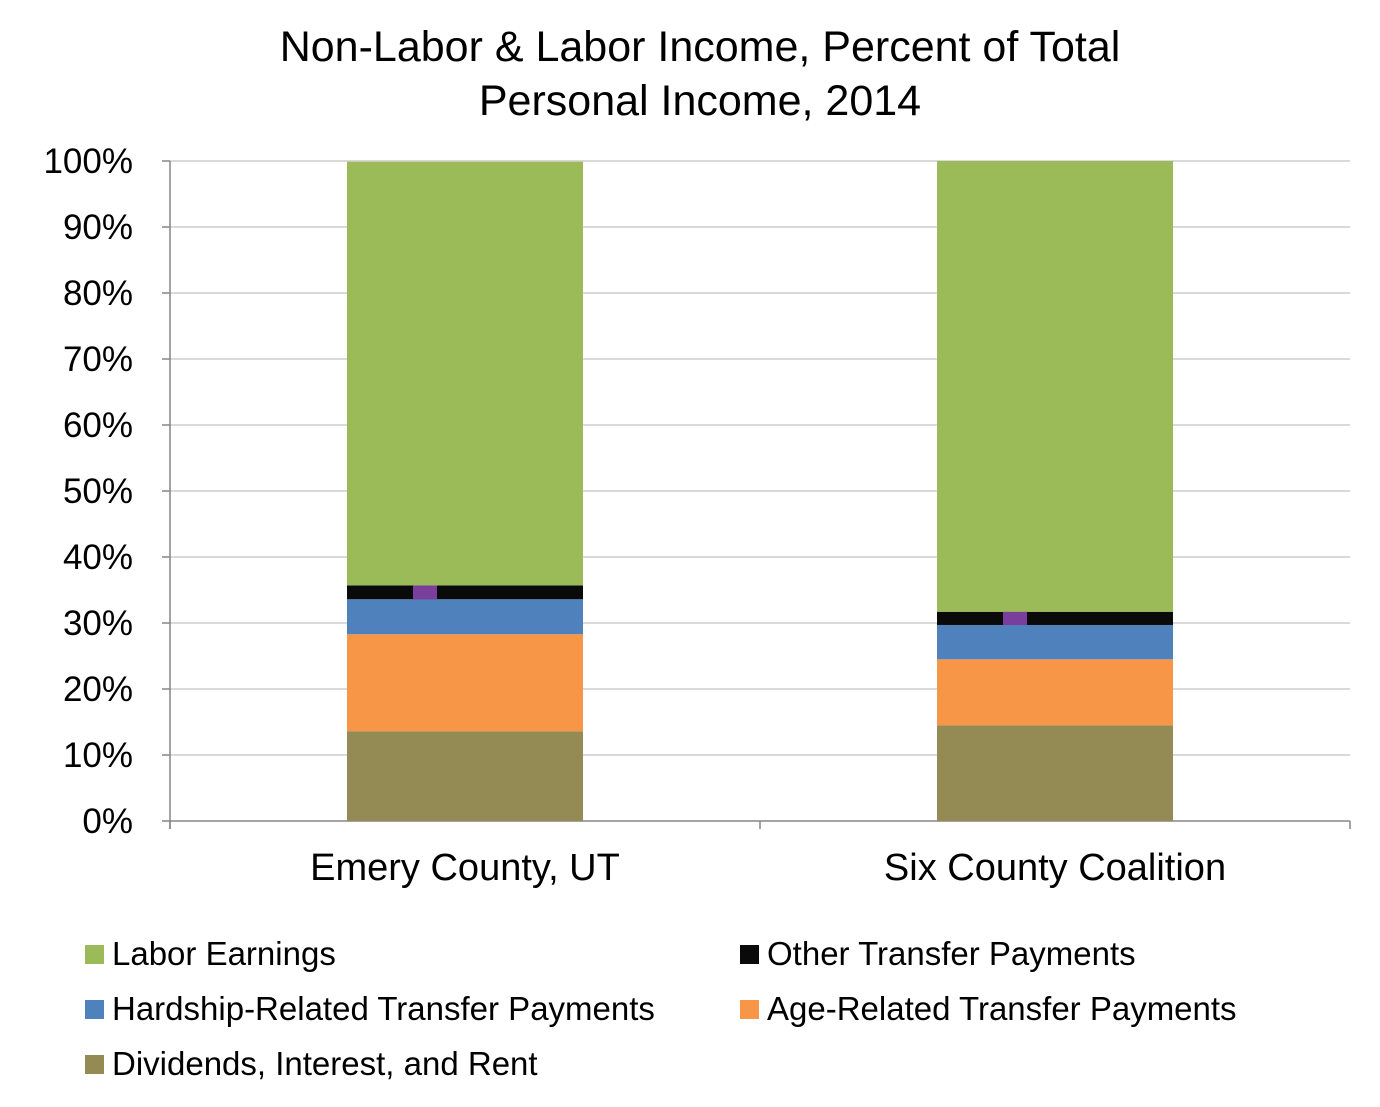 The width and height of the screenshot is (1380, 1107). I want to click on legend-item: Hardship-Related Transfer Payments, so click(370, 1009).